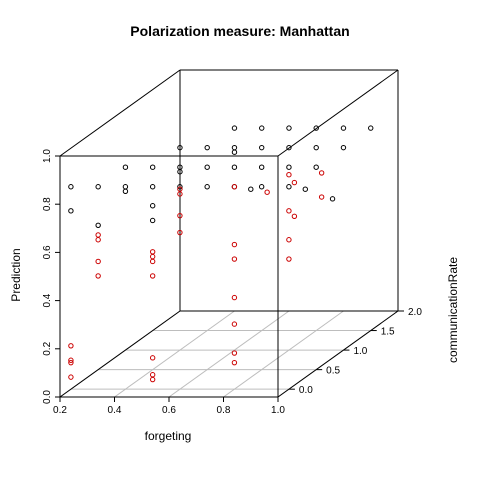  Describe the element at coordinates (239, 31) in the screenshot. I see `chart-title: Polarization measure: Manhattan` at that location.